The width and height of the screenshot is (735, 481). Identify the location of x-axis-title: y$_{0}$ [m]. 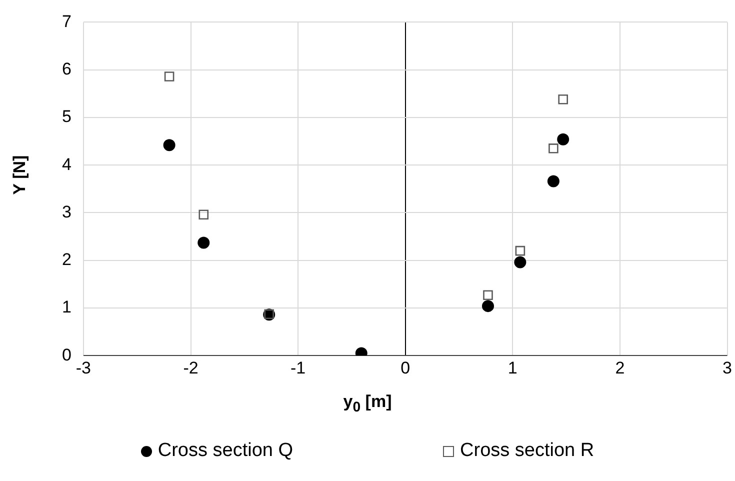
(367, 404).